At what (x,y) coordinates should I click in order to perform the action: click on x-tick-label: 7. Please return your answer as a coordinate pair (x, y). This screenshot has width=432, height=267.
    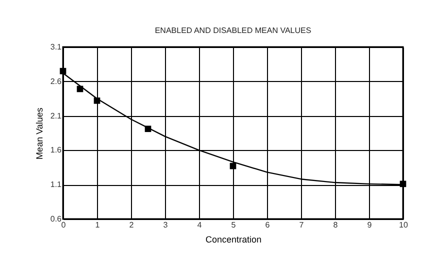
    Looking at the image, I should click on (301, 225).